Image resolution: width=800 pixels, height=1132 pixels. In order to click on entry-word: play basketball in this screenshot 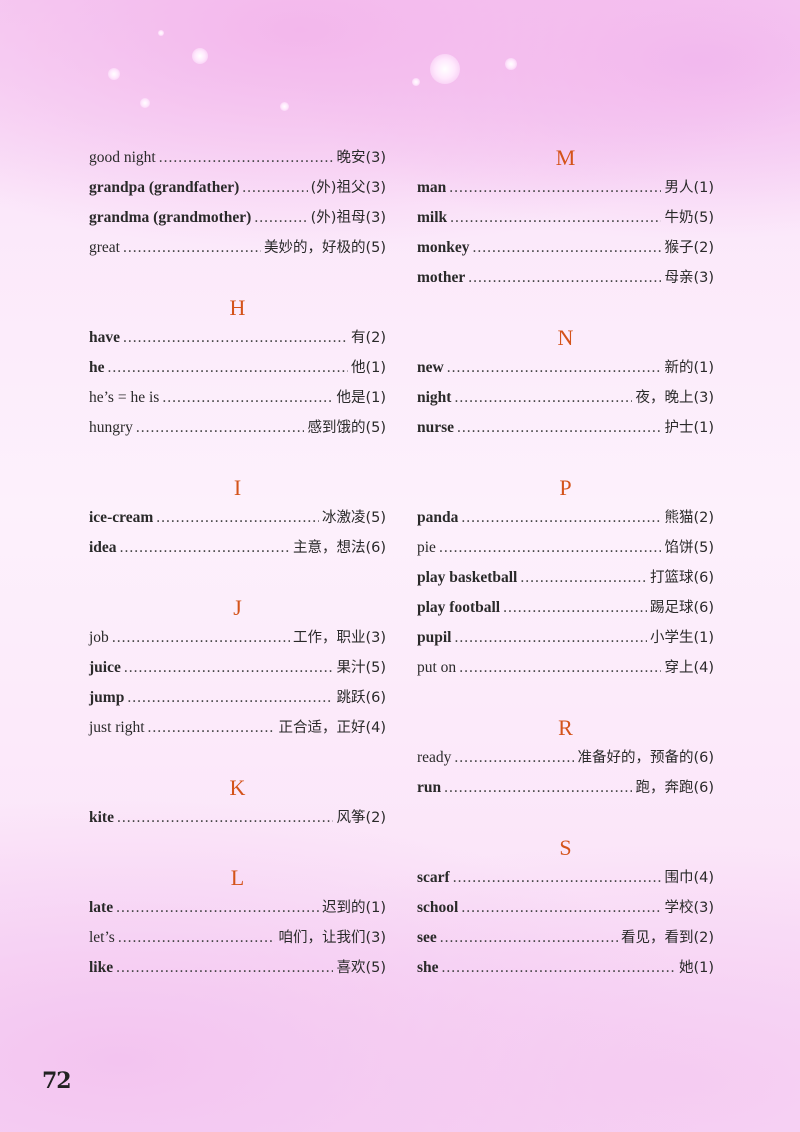, I will do `click(467, 577)`.